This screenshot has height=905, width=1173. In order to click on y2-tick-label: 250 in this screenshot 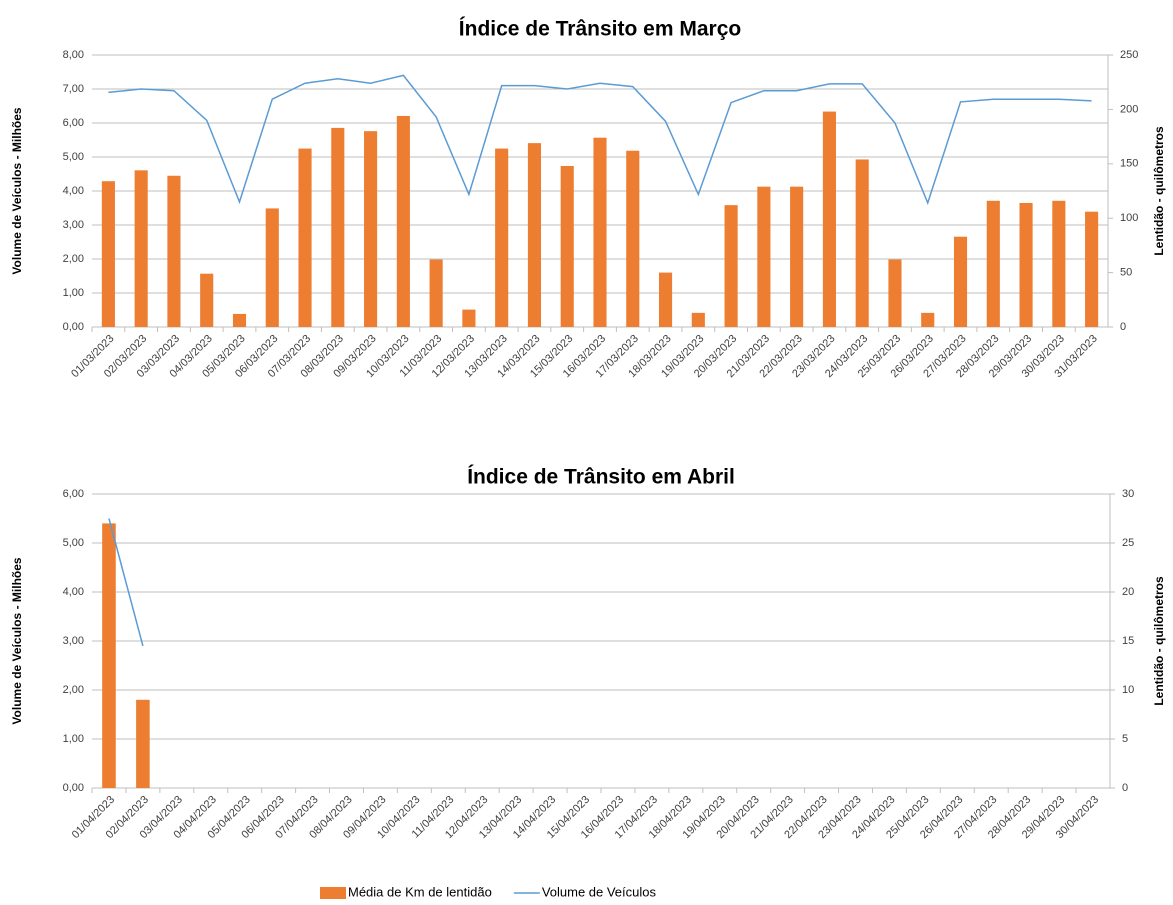, I will do `click(1129, 55)`.